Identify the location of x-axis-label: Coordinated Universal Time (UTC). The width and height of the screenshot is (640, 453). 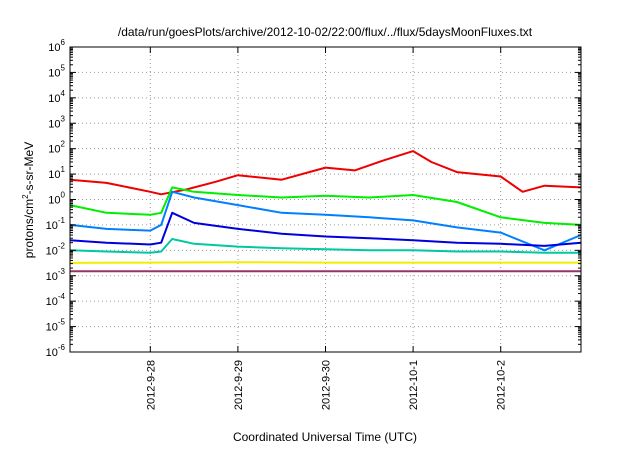
(325, 437).